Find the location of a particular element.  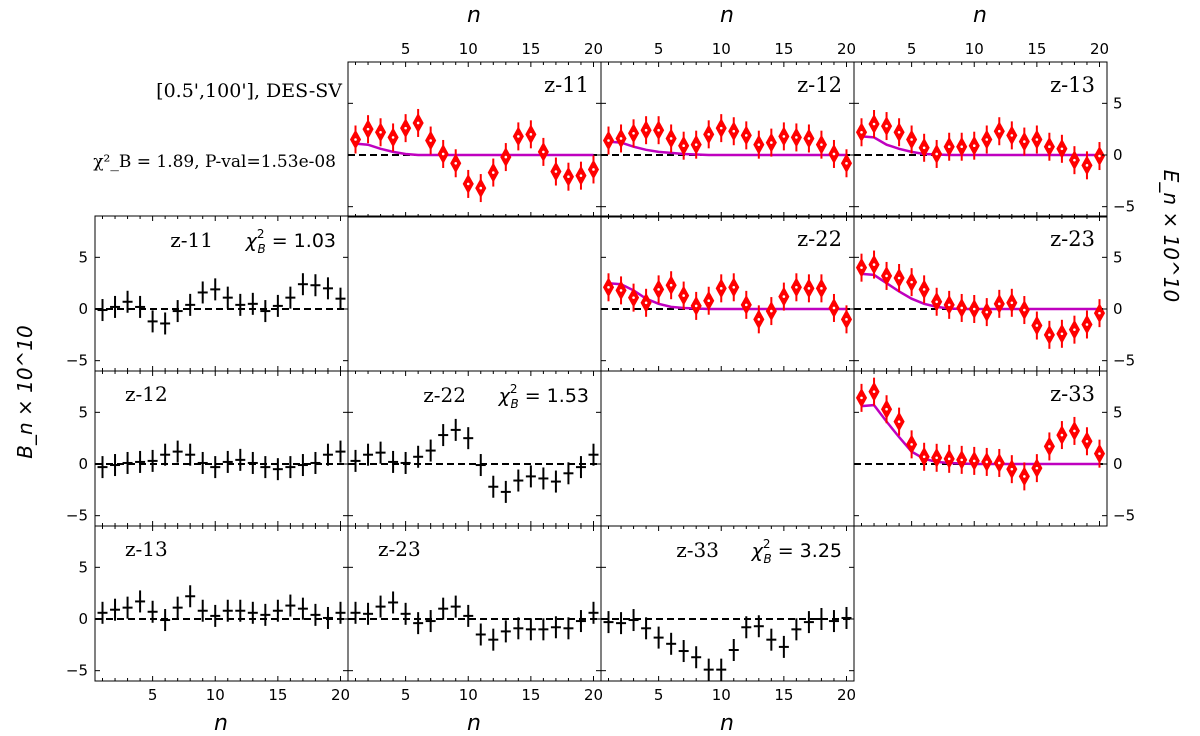

x-tick-label: 10 is located at coordinates (974, 49).